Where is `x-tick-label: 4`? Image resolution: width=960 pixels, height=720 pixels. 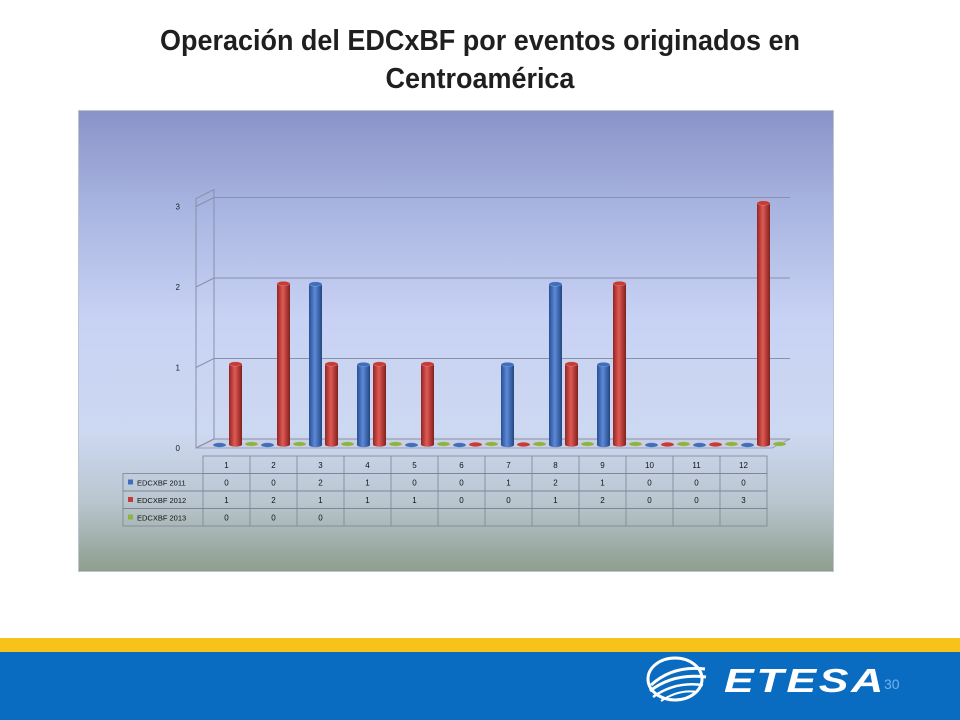
x-tick-label: 4 is located at coordinates (367, 465).